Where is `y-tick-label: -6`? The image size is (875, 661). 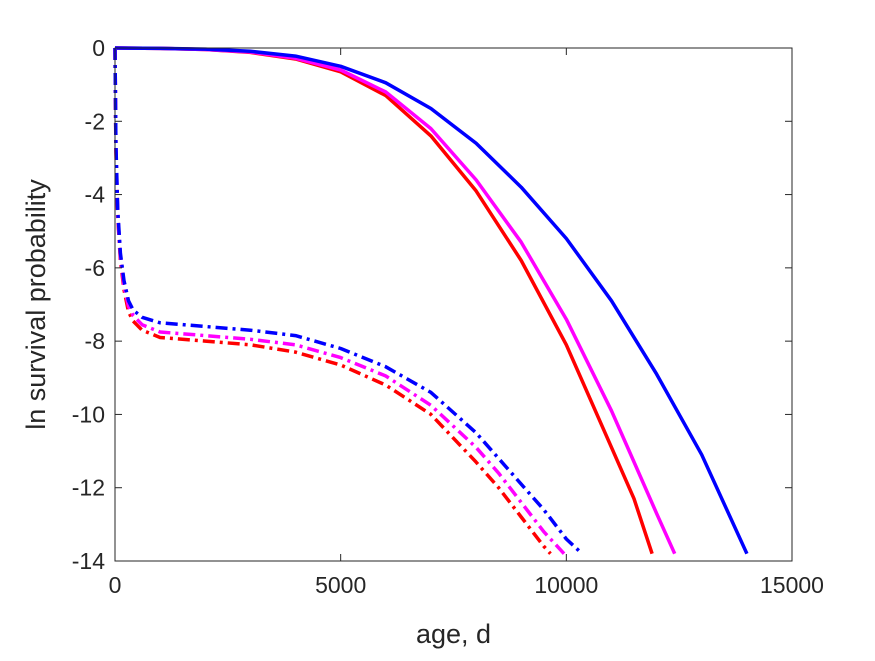 y-tick-label: -6 is located at coordinates (95, 268).